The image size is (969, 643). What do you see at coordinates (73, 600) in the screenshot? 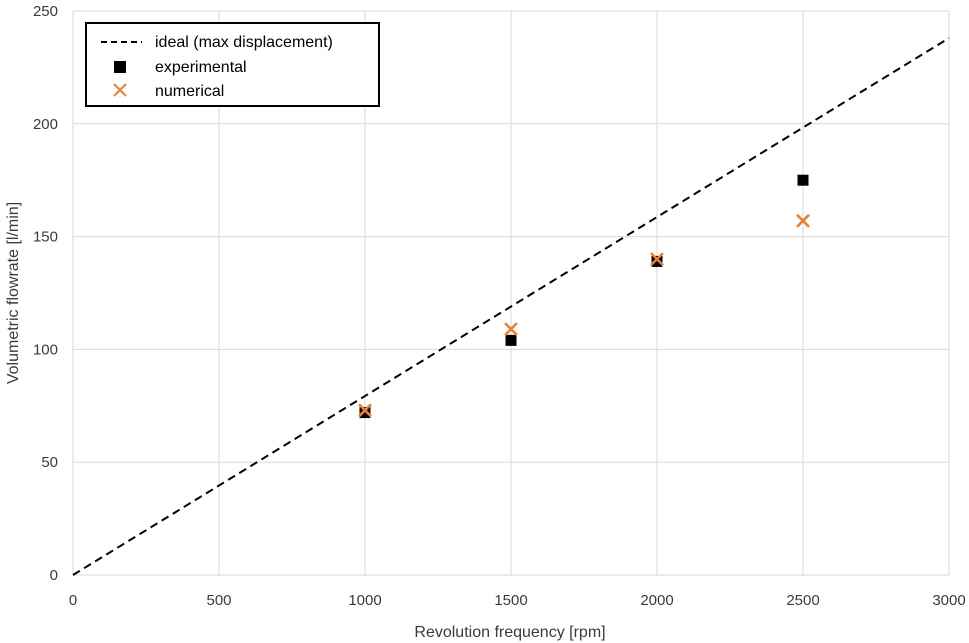
I see `x-tick-label: 0` at bounding box center [73, 600].